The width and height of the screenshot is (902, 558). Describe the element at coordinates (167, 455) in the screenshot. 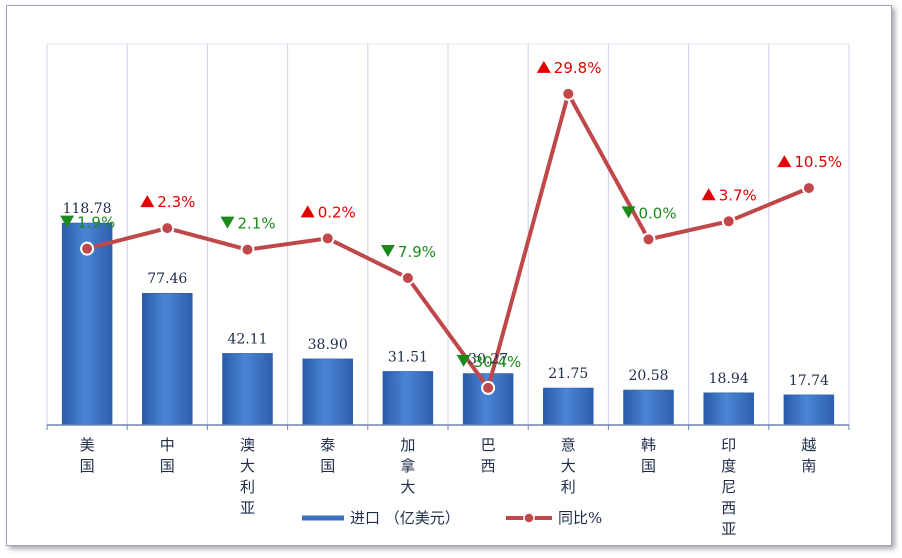

I see `x-tick-label: 中国` at that location.